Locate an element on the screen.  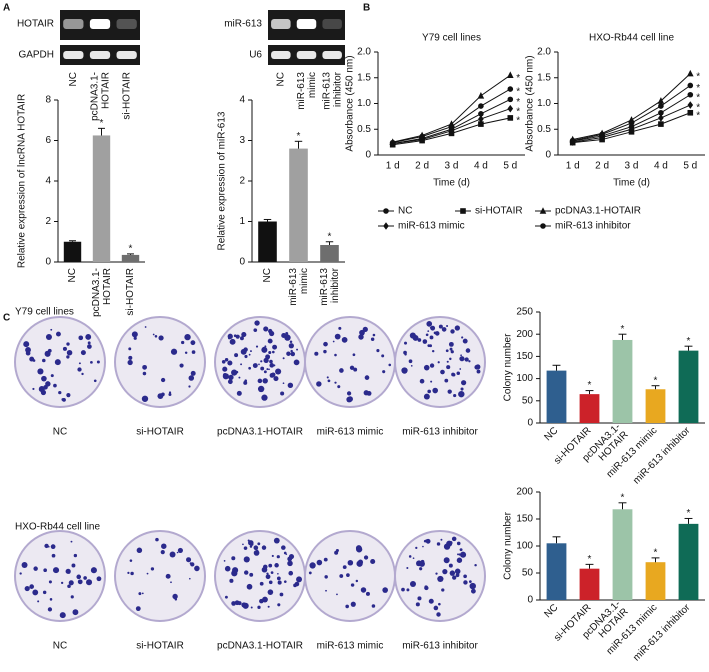
chart-title: Y79 cell lines is located at coordinates (451, 38).